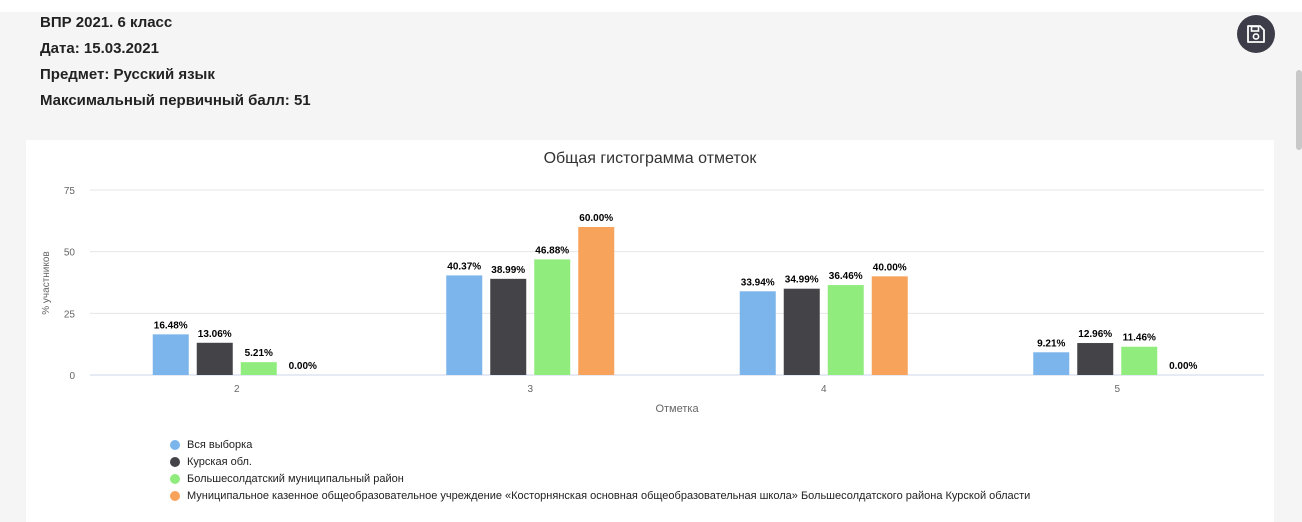 Image resolution: width=1302 pixels, height=522 pixels. I want to click on legend-label: Вся выборка, so click(220, 444).